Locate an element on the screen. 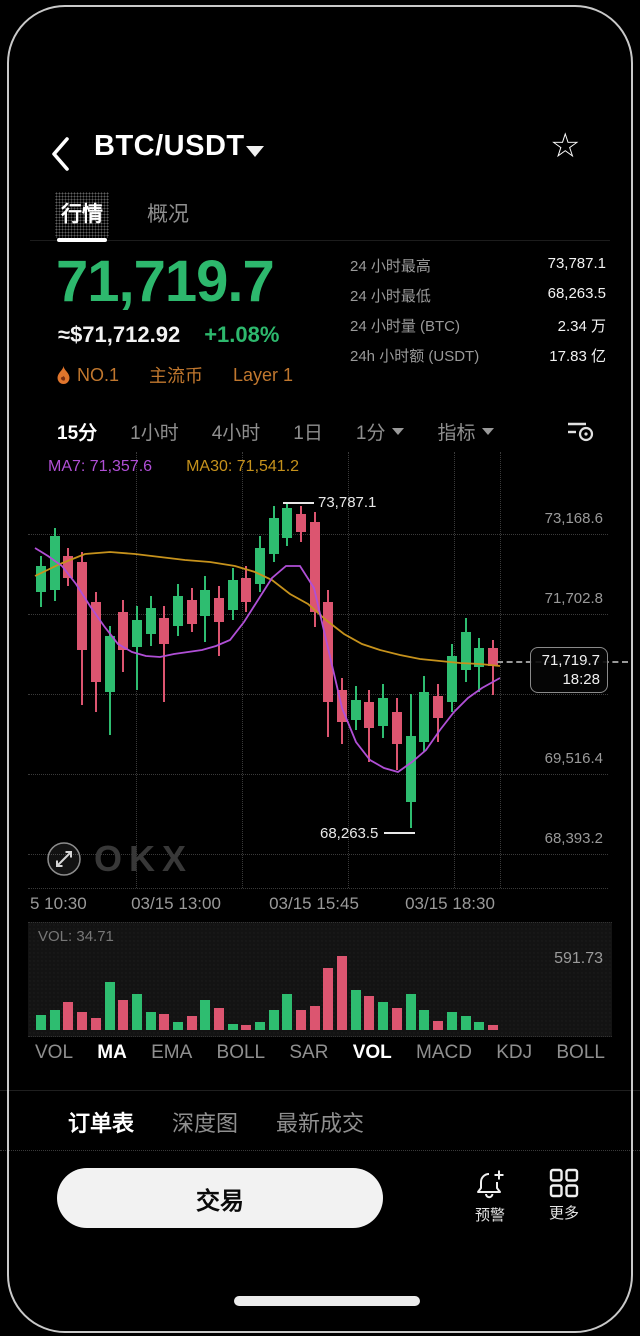 The width and height of the screenshot is (640, 1336). volume-label: VOL: 34.71 is located at coordinates (76, 936).